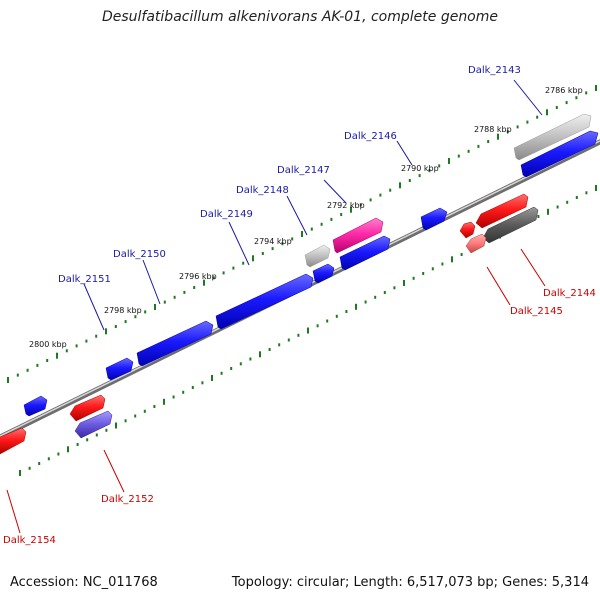 This screenshot has height=600, width=600. I want to click on label-dalk-2152: Dalk_2152, so click(127, 499).